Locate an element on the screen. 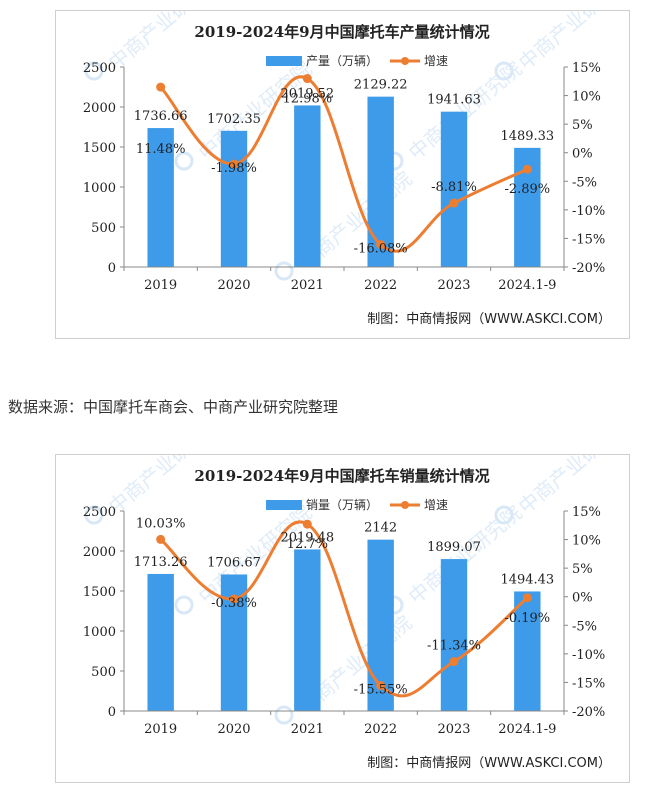  growth-data-label: -15.55% is located at coordinates (381, 690).